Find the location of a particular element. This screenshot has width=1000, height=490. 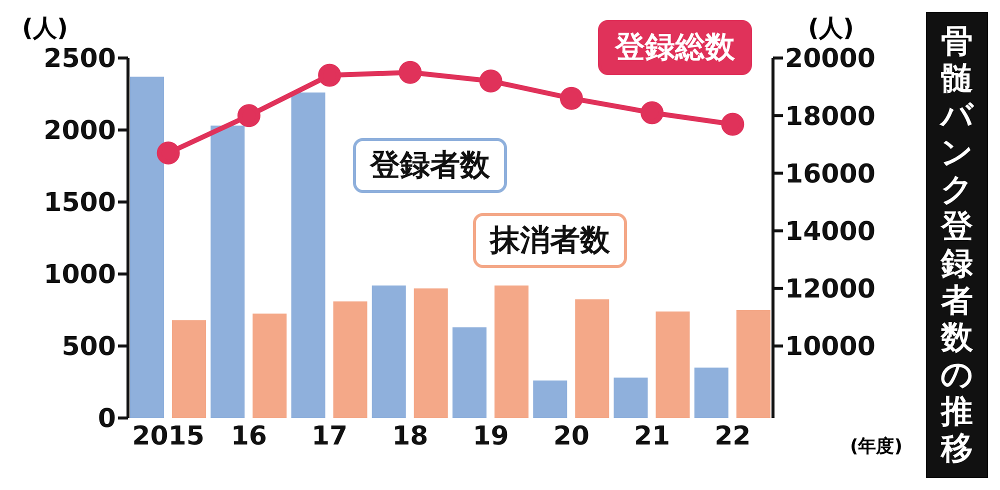

y2-tick-label: 16000 is located at coordinates (830, 174).